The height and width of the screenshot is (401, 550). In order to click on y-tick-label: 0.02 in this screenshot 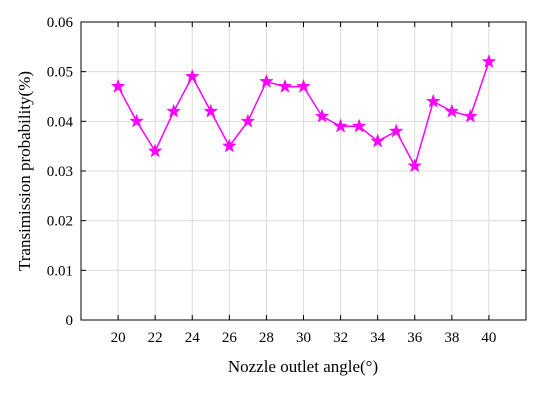, I will do `click(60, 222)`.